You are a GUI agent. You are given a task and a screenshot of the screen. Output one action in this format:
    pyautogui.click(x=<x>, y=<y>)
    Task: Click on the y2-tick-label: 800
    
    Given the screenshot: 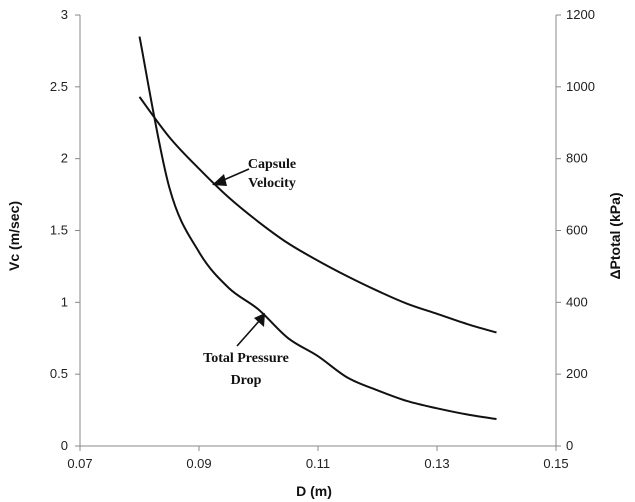 What is the action you would take?
    pyautogui.click(x=577, y=158)
    